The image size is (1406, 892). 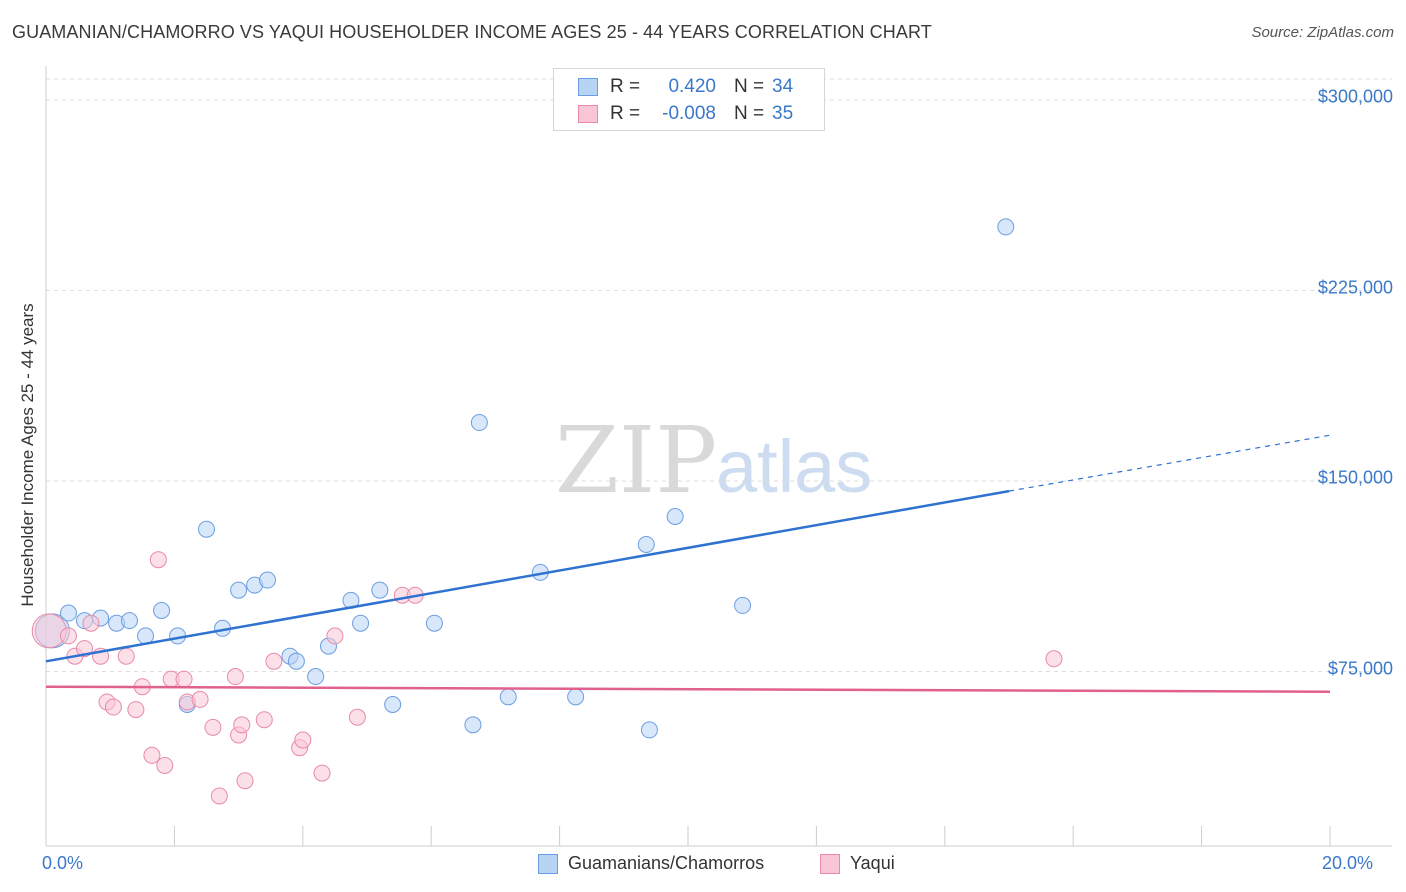 What do you see at coordinates (636, 460) in the screenshot?
I see `watermark-zip: ZIP` at bounding box center [636, 460].